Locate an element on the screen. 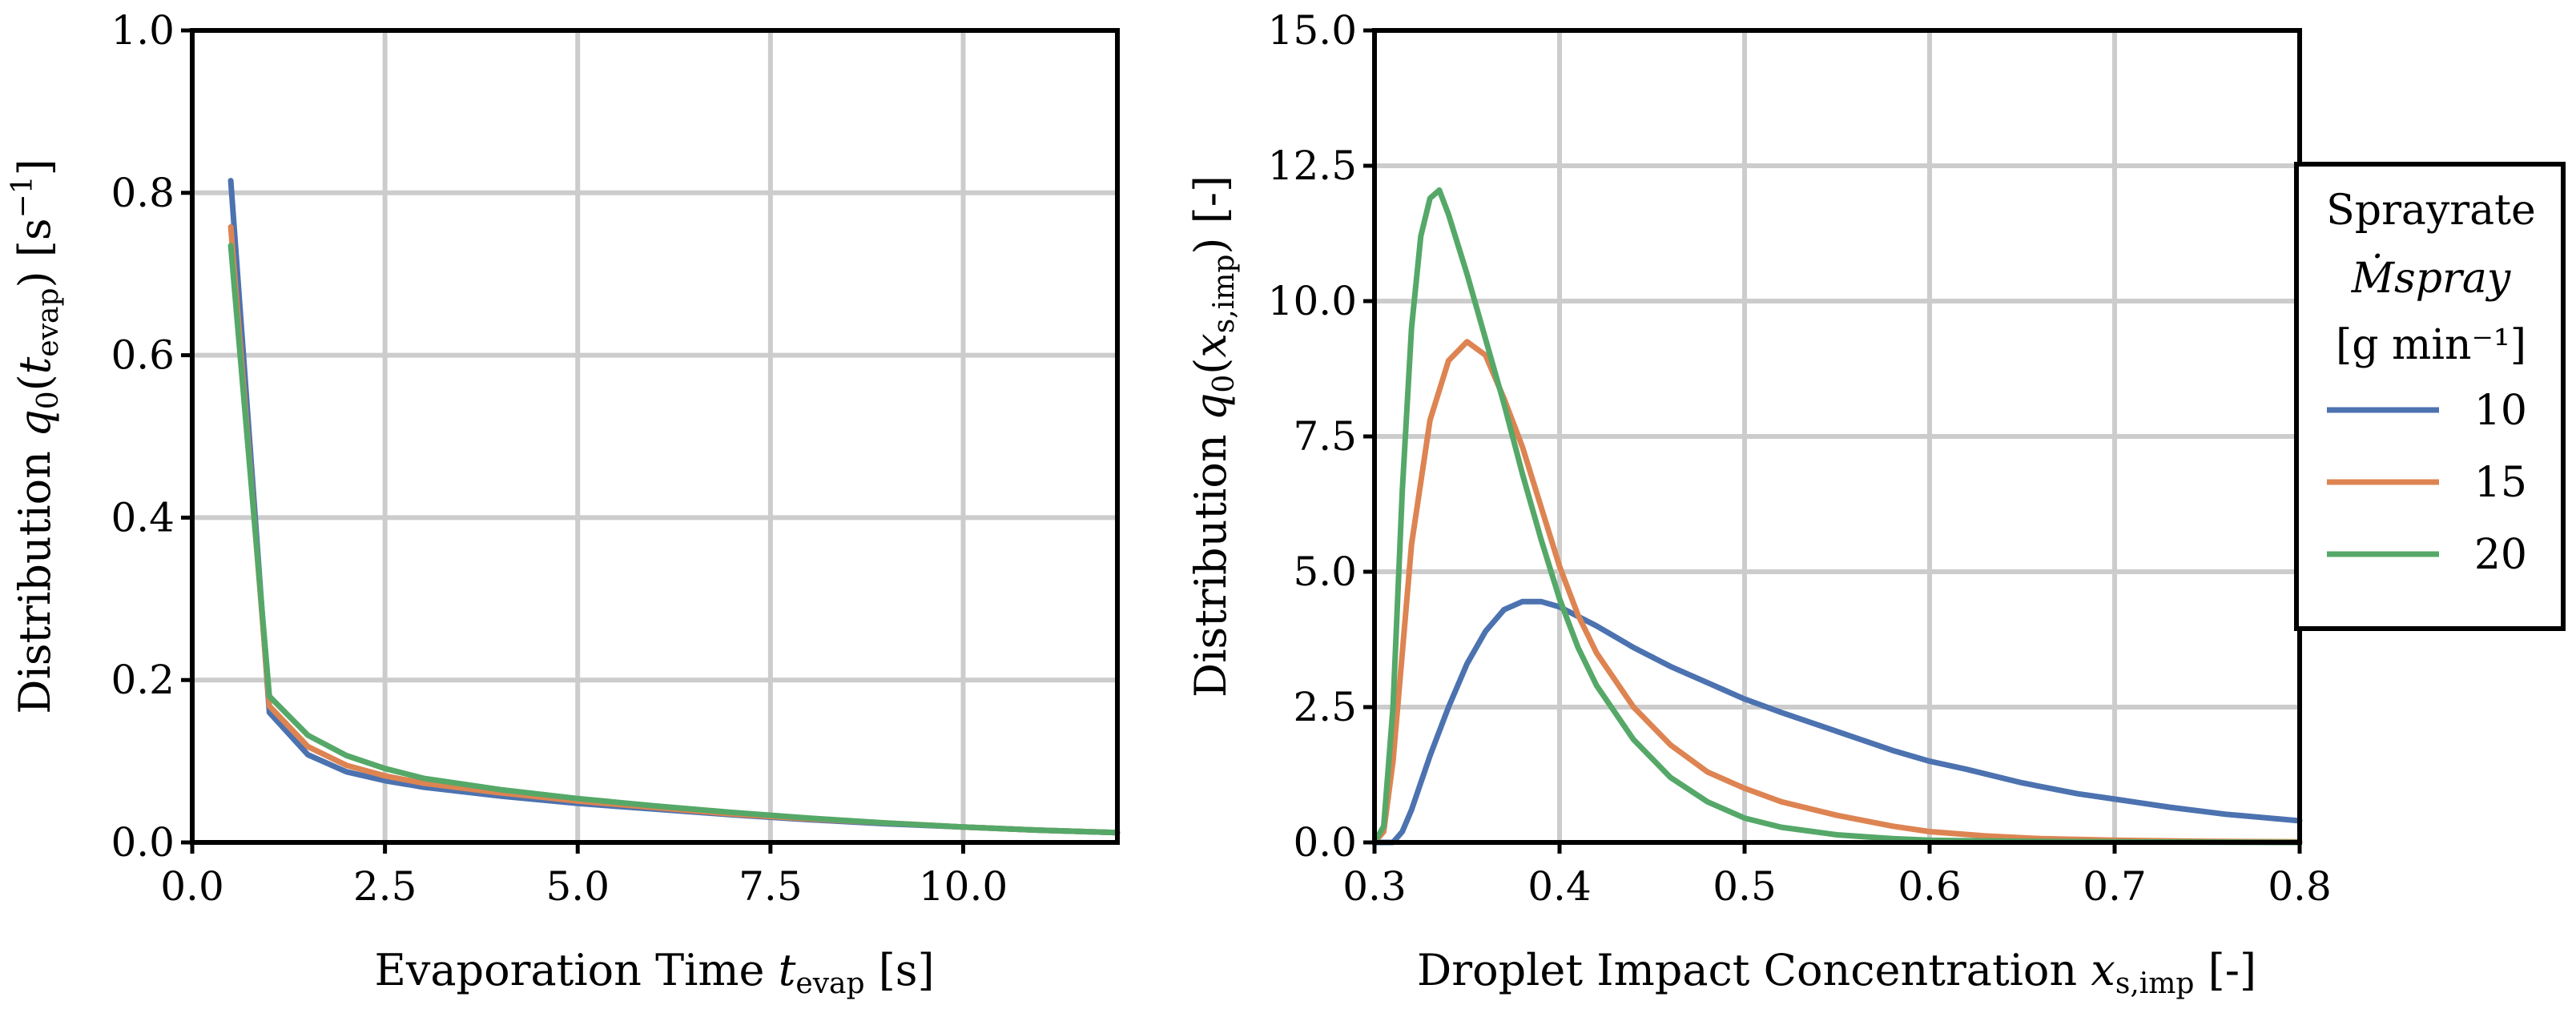  legend-frame is located at coordinates (2430, 396).